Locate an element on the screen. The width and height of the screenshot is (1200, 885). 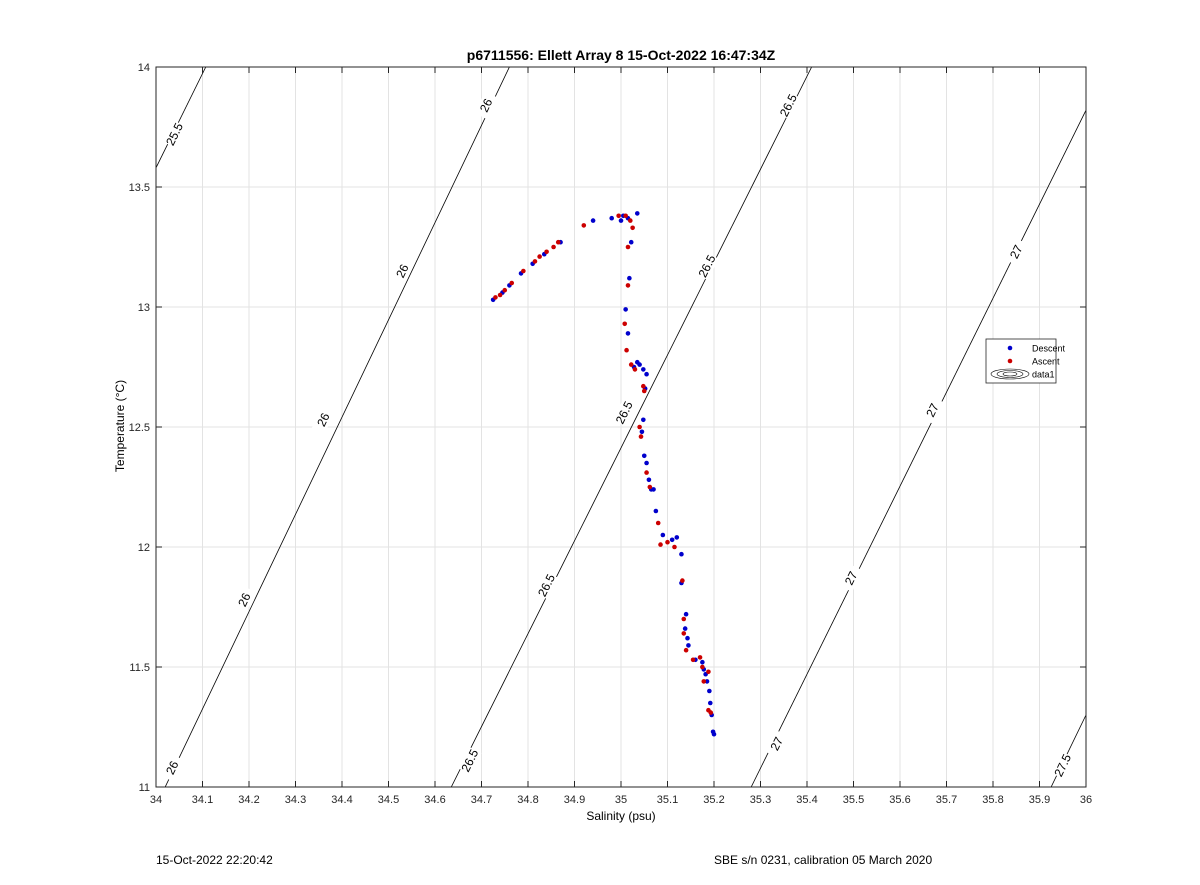
legend-label: Ascent is located at coordinates (1046, 362).